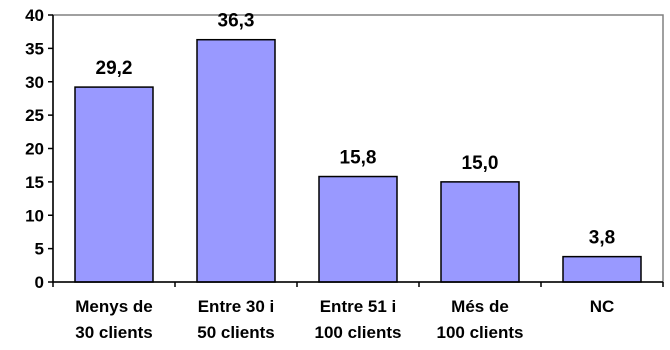 This screenshot has height=350, width=670. What do you see at coordinates (34, 82) in the screenshot?
I see `y-tick-label: 30` at bounding box center [34, 82].